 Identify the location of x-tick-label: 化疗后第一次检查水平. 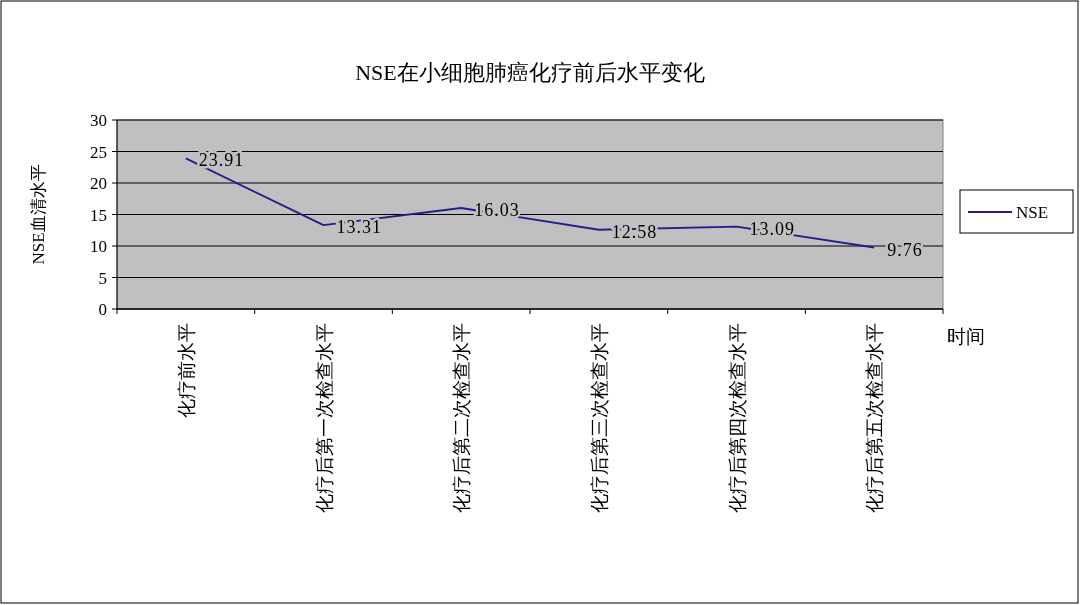
(324, 418).